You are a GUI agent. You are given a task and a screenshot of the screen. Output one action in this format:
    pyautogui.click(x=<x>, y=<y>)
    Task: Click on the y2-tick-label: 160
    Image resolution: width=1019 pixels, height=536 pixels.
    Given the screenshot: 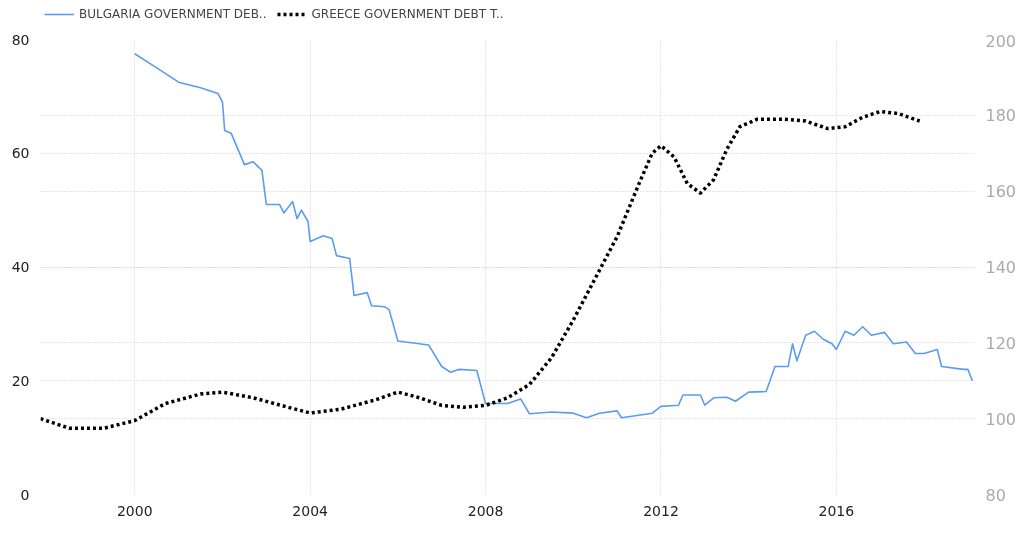 What is the action you would take?
    pyautogui.click(x=1001, y=192)
    